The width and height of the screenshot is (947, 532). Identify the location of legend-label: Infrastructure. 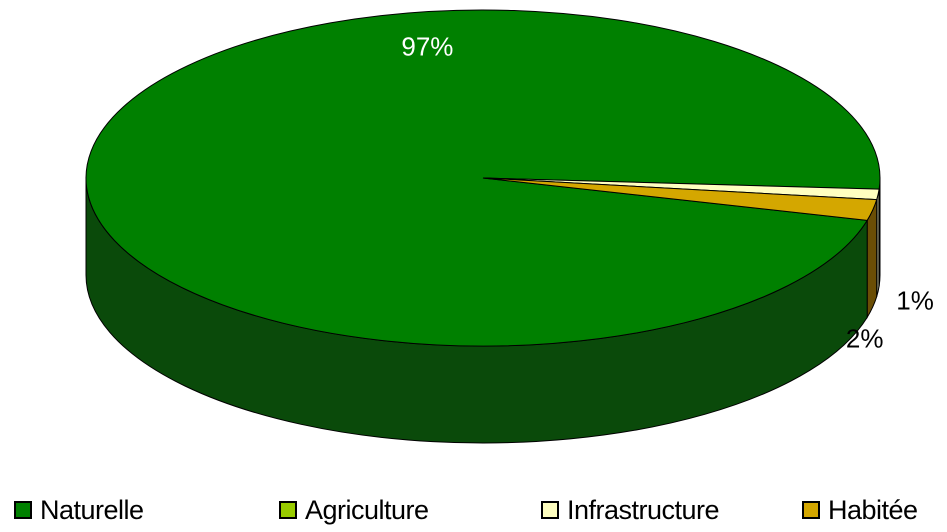
(643, 509).